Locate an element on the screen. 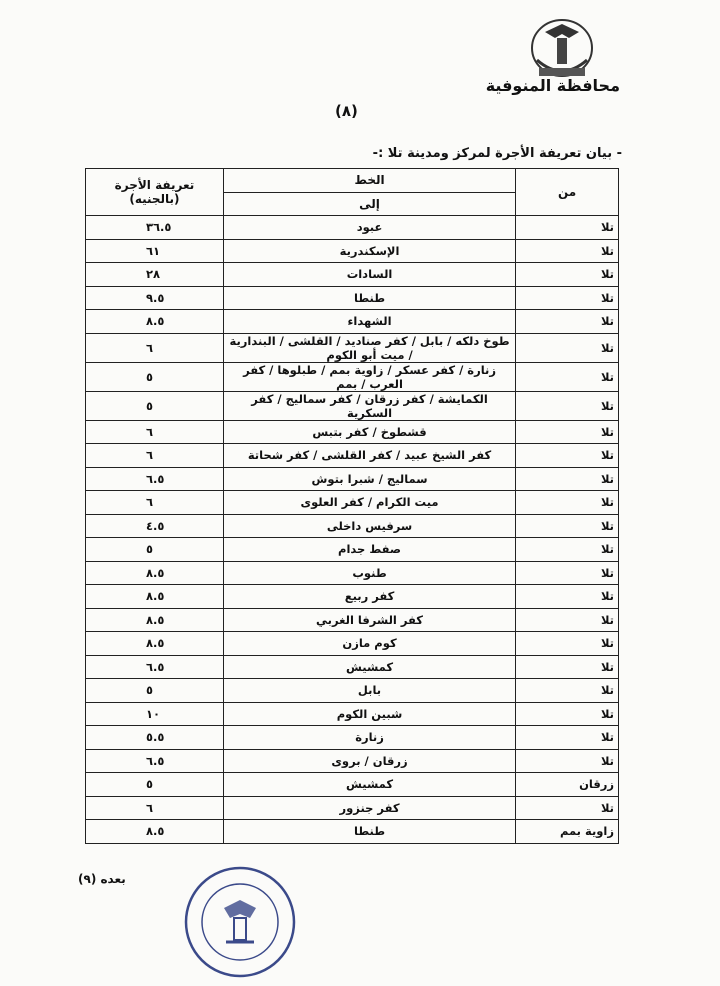 This screenshot has width=720, height=986. cell-to: كفر جنزور is located at coordinates (369, 807).